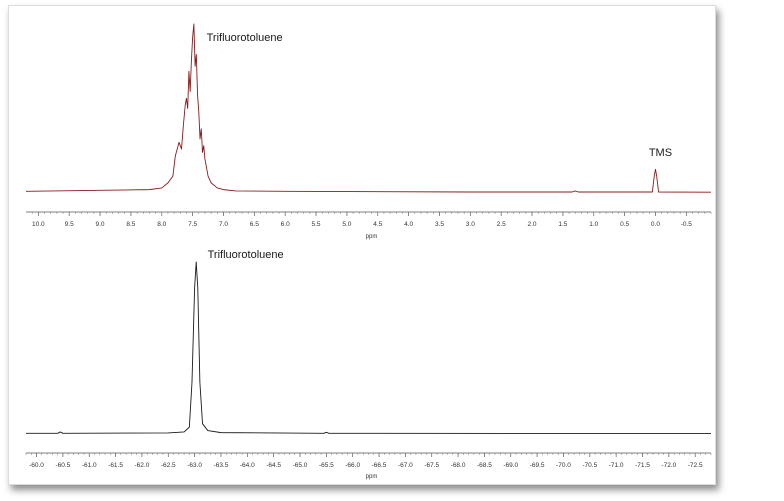  I want to click on x-tick-label: -67.5, so click(431, 465).